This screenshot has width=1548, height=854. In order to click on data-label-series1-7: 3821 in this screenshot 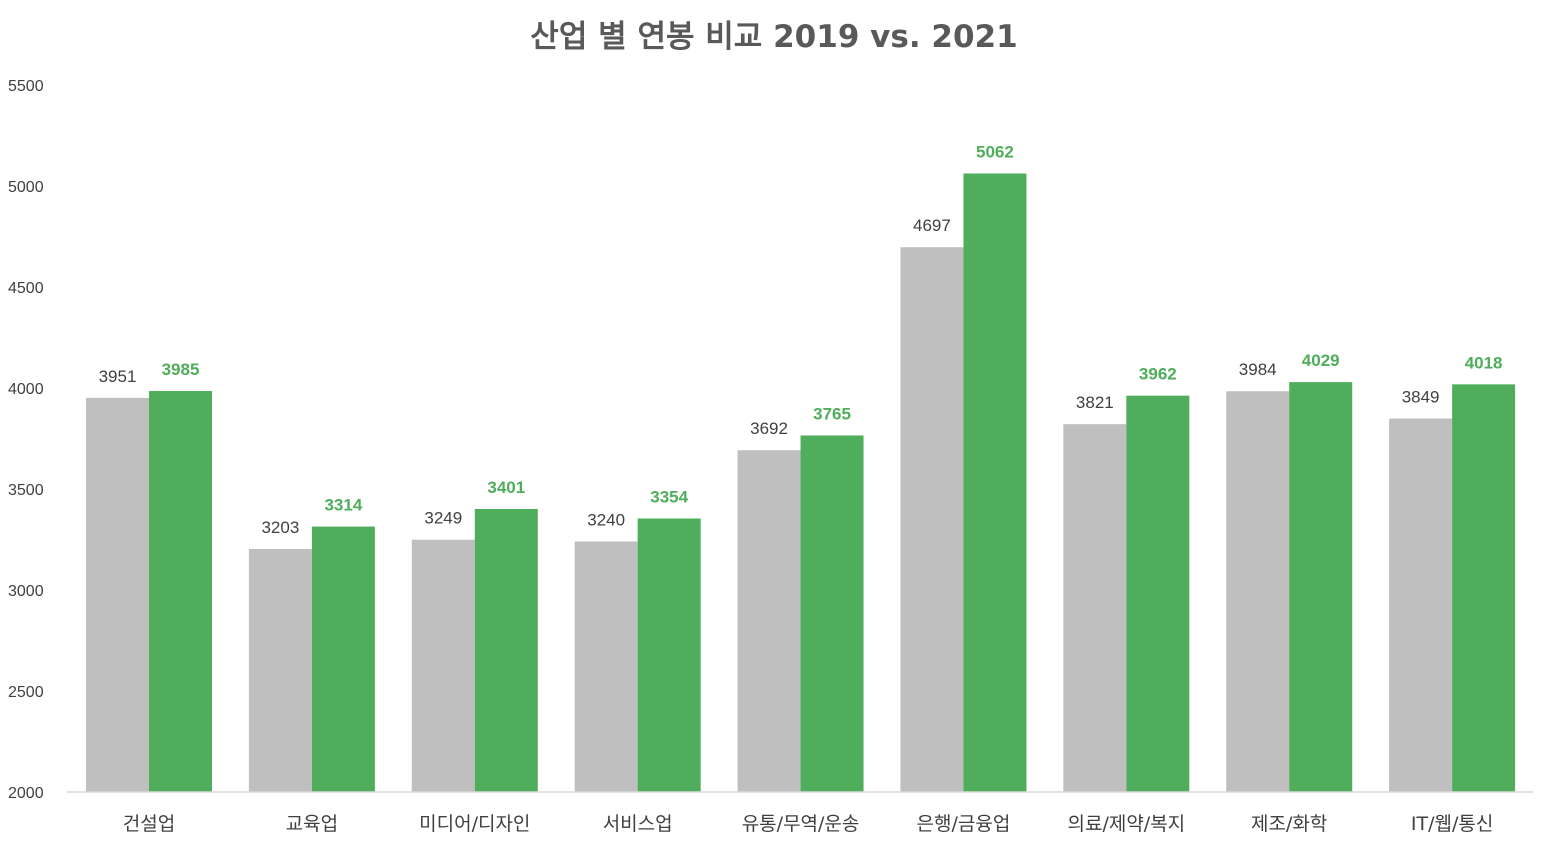, I will do `click(1095, 402)`.